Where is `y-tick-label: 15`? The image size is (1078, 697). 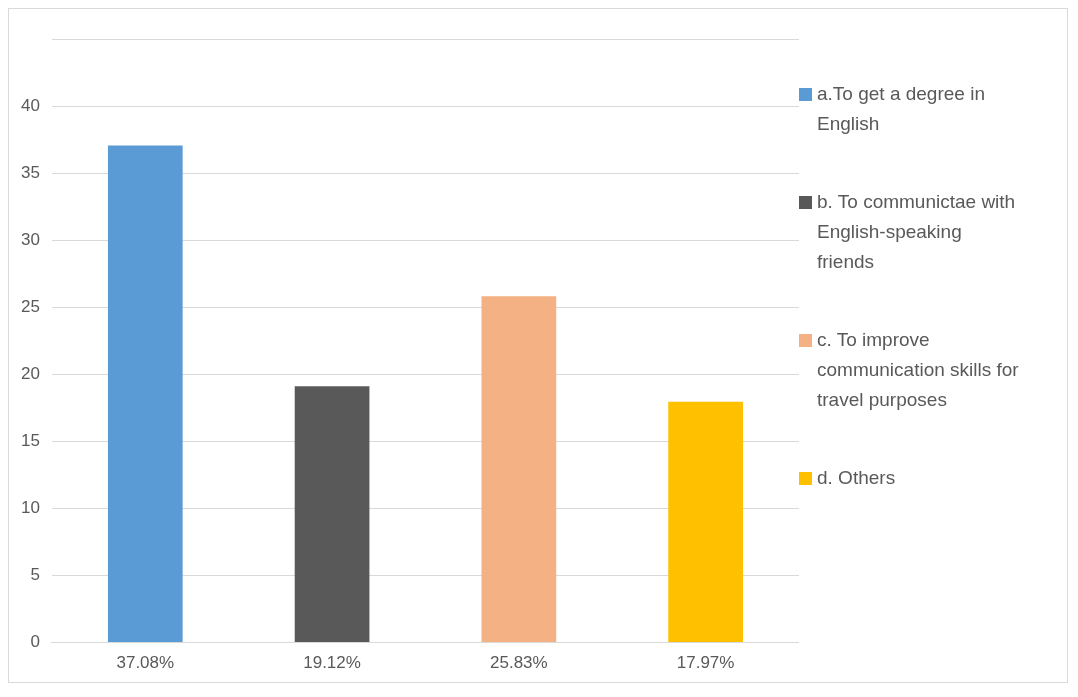
y-tick-label: 15 is located at coordinates (30, 441).